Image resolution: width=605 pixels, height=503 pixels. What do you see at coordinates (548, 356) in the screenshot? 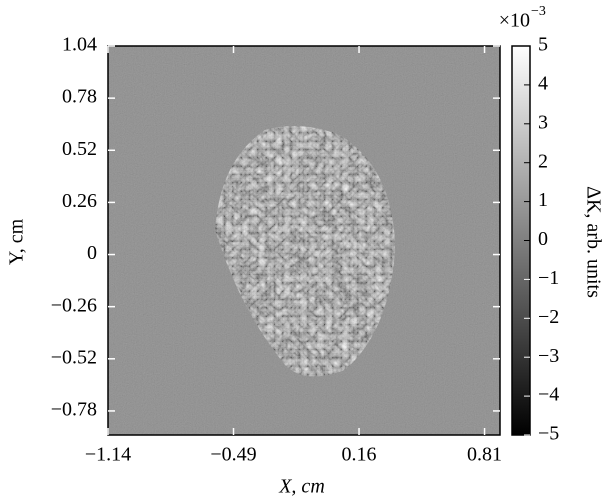
I see `colorbar-tick-label: −3` at bounding box center [548, 356].